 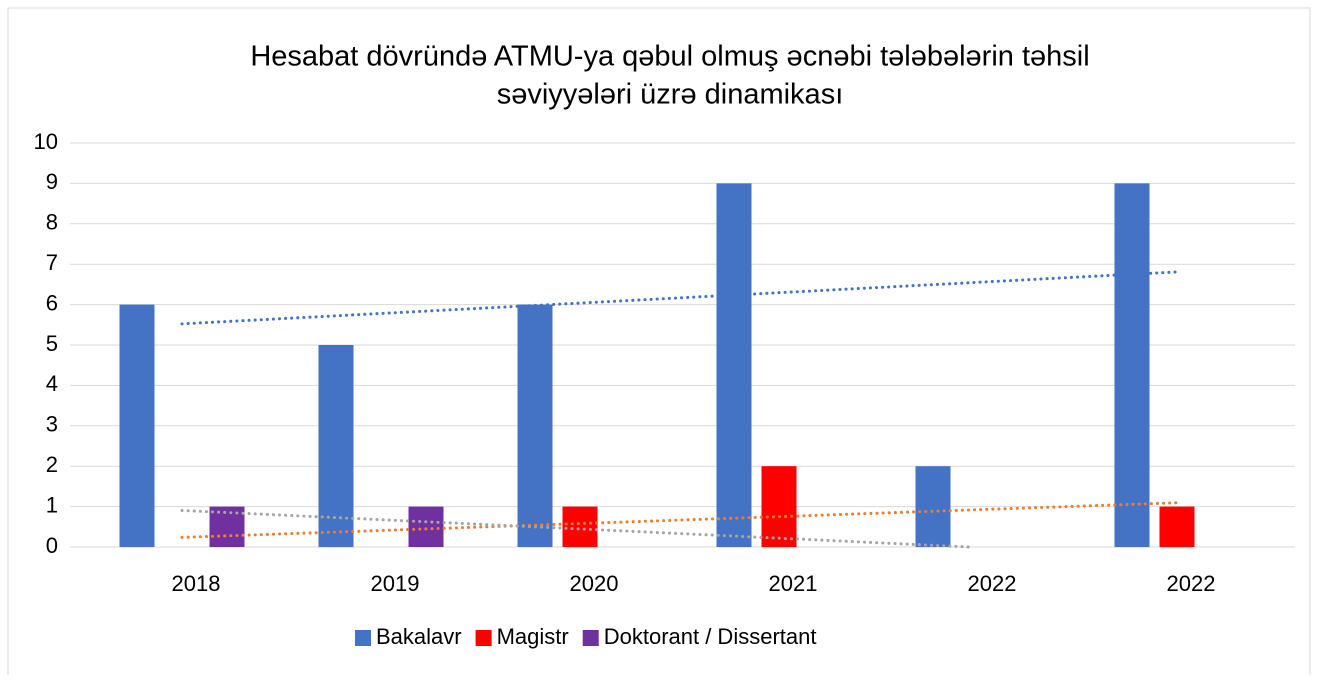 I want to click on y-tick-label: 4, so click(x=52, y=383).